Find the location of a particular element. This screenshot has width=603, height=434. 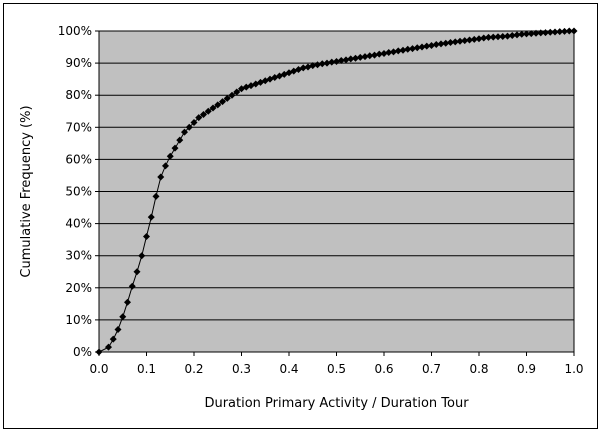

y-tick-label: 70% is located at coordinates (78, 127).